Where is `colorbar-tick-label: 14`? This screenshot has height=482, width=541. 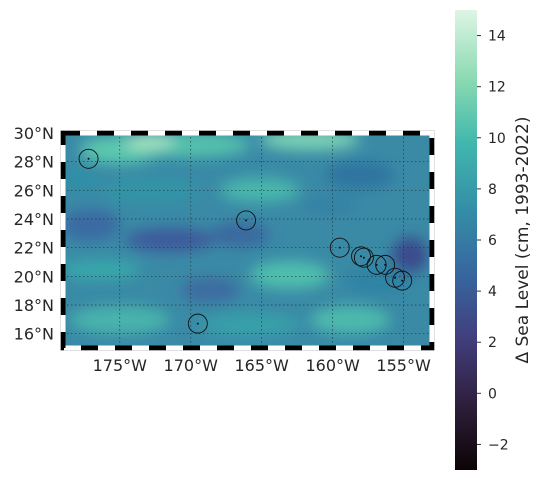
colorbar-tick-label: 14 is located at coordinates (497, 37).